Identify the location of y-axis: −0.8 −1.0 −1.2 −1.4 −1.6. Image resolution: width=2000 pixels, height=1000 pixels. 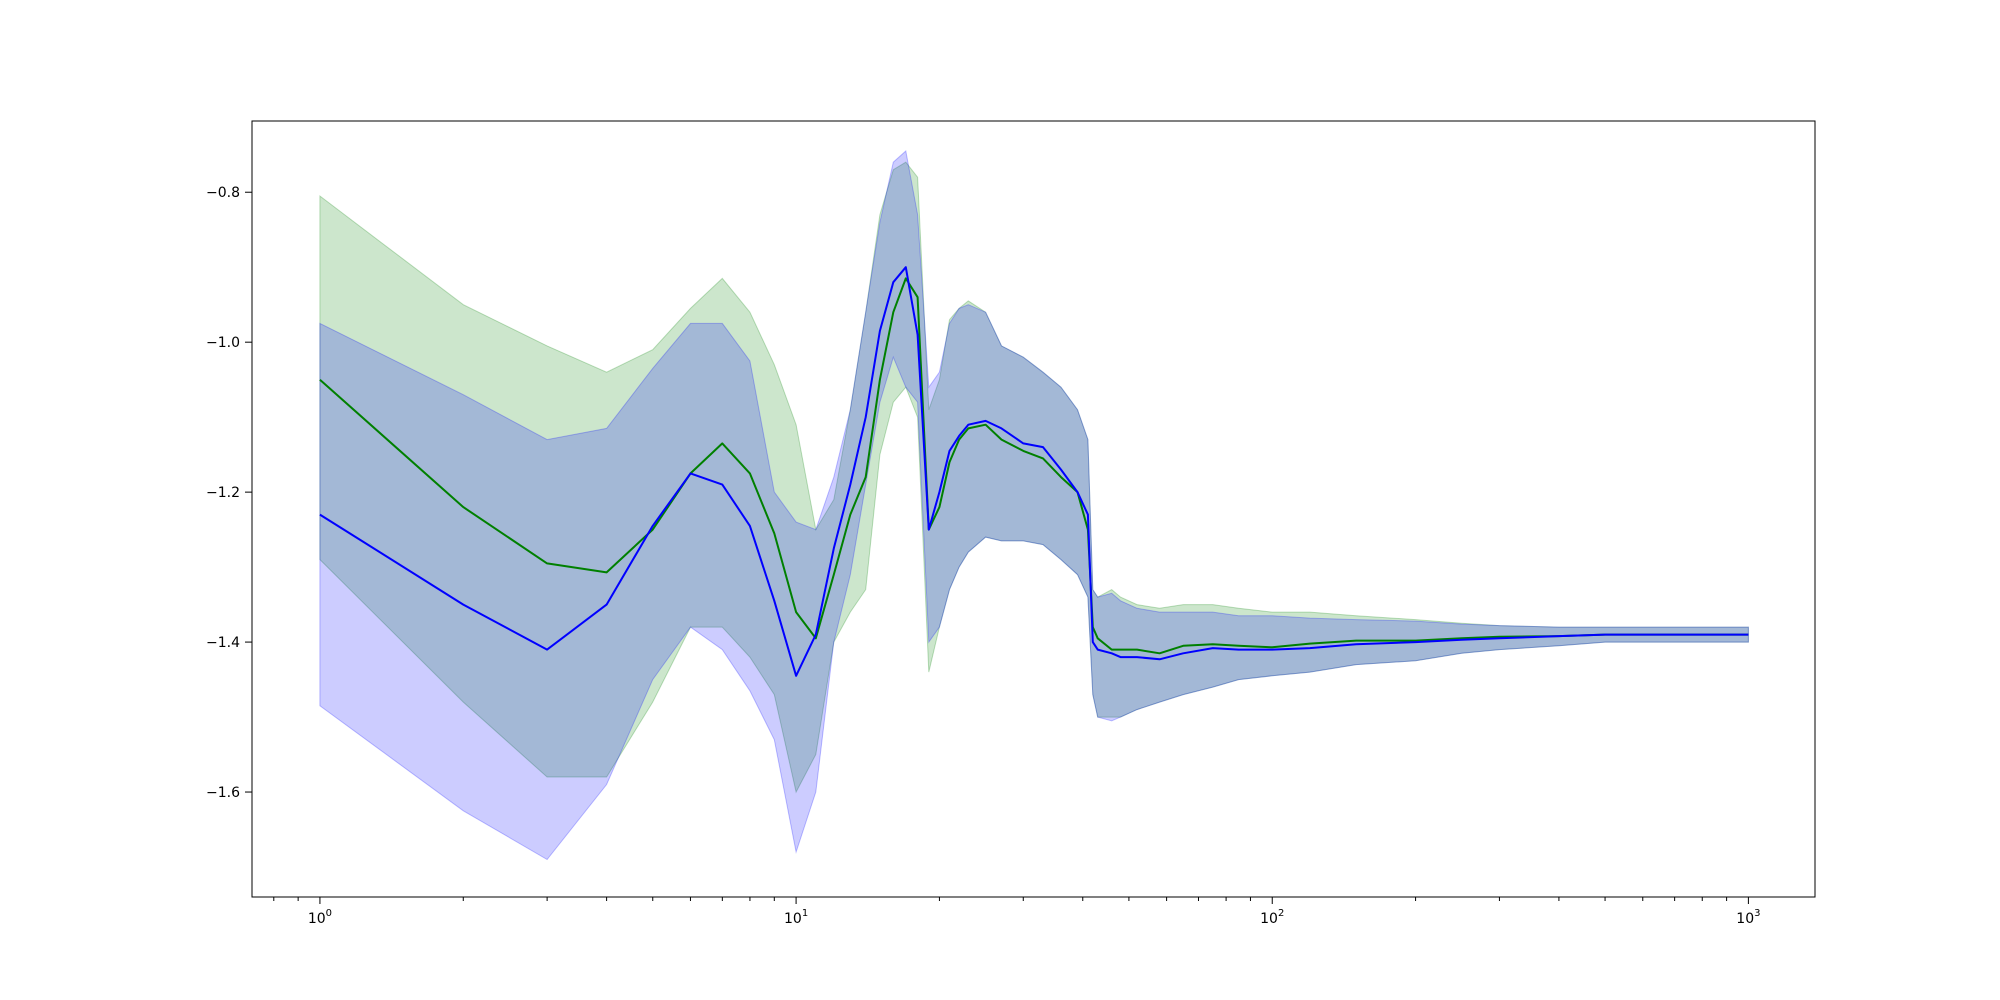
(229, 493).